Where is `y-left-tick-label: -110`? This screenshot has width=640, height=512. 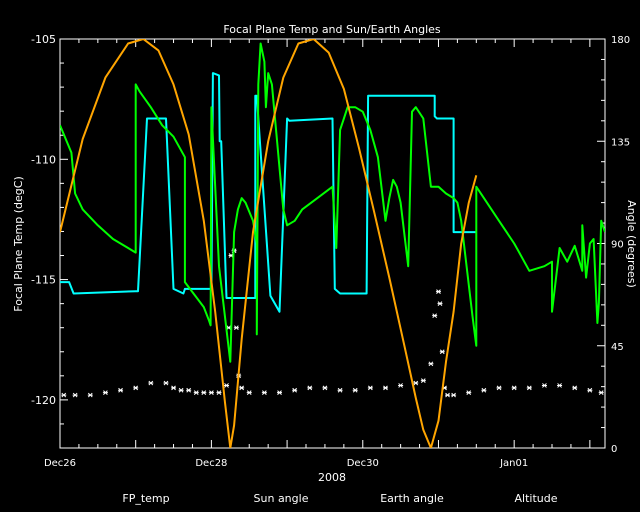 y-left-tick-label: -110 is located at coordinates (43, 159).